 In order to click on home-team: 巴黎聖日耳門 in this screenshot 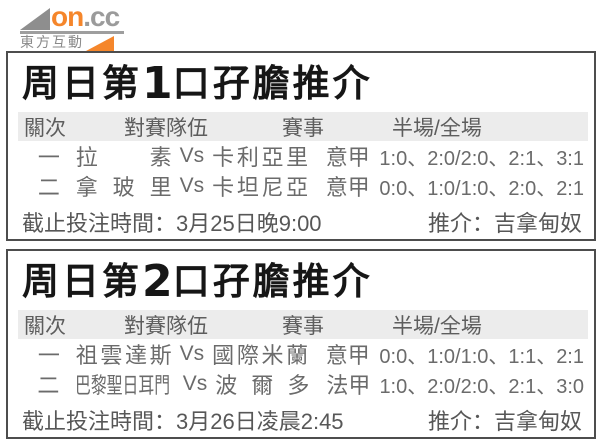, I will do `click(122, 386)`.